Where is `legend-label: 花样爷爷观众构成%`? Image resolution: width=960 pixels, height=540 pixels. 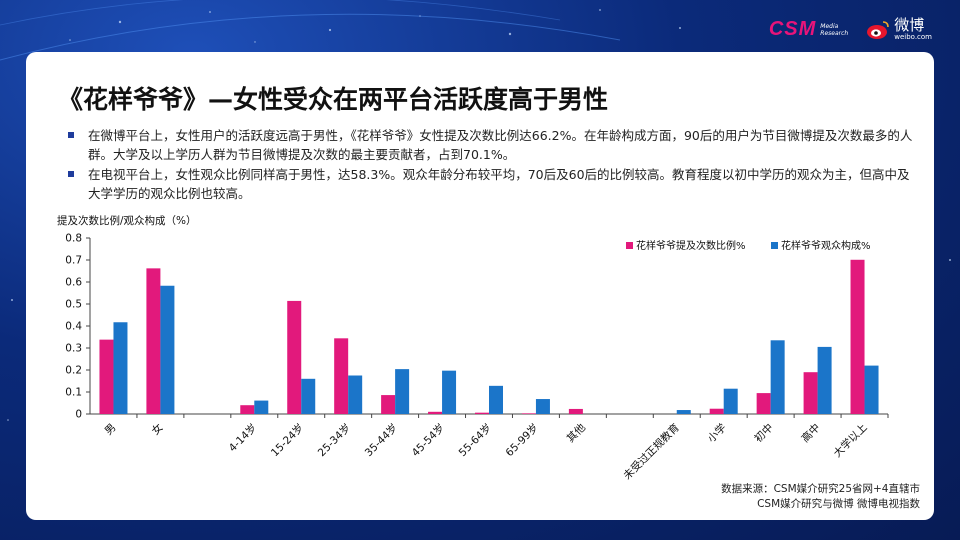
legend-label: 花样爷爷观众构成% is located at coordinates (826, 245).